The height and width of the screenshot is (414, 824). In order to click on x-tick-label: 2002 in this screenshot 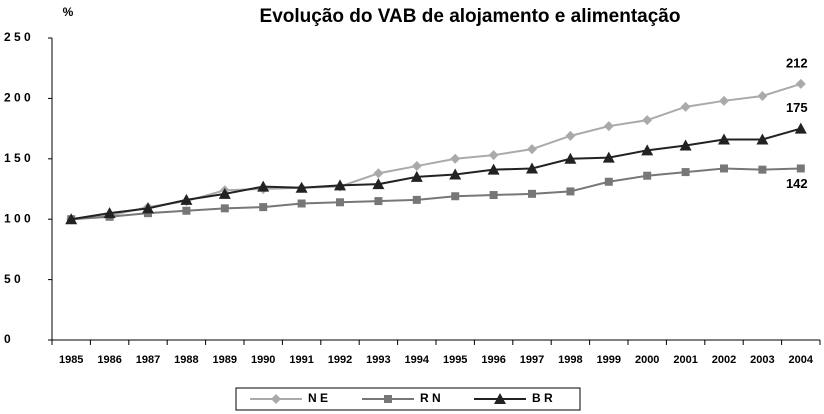, I will do `click(724, 360)`.